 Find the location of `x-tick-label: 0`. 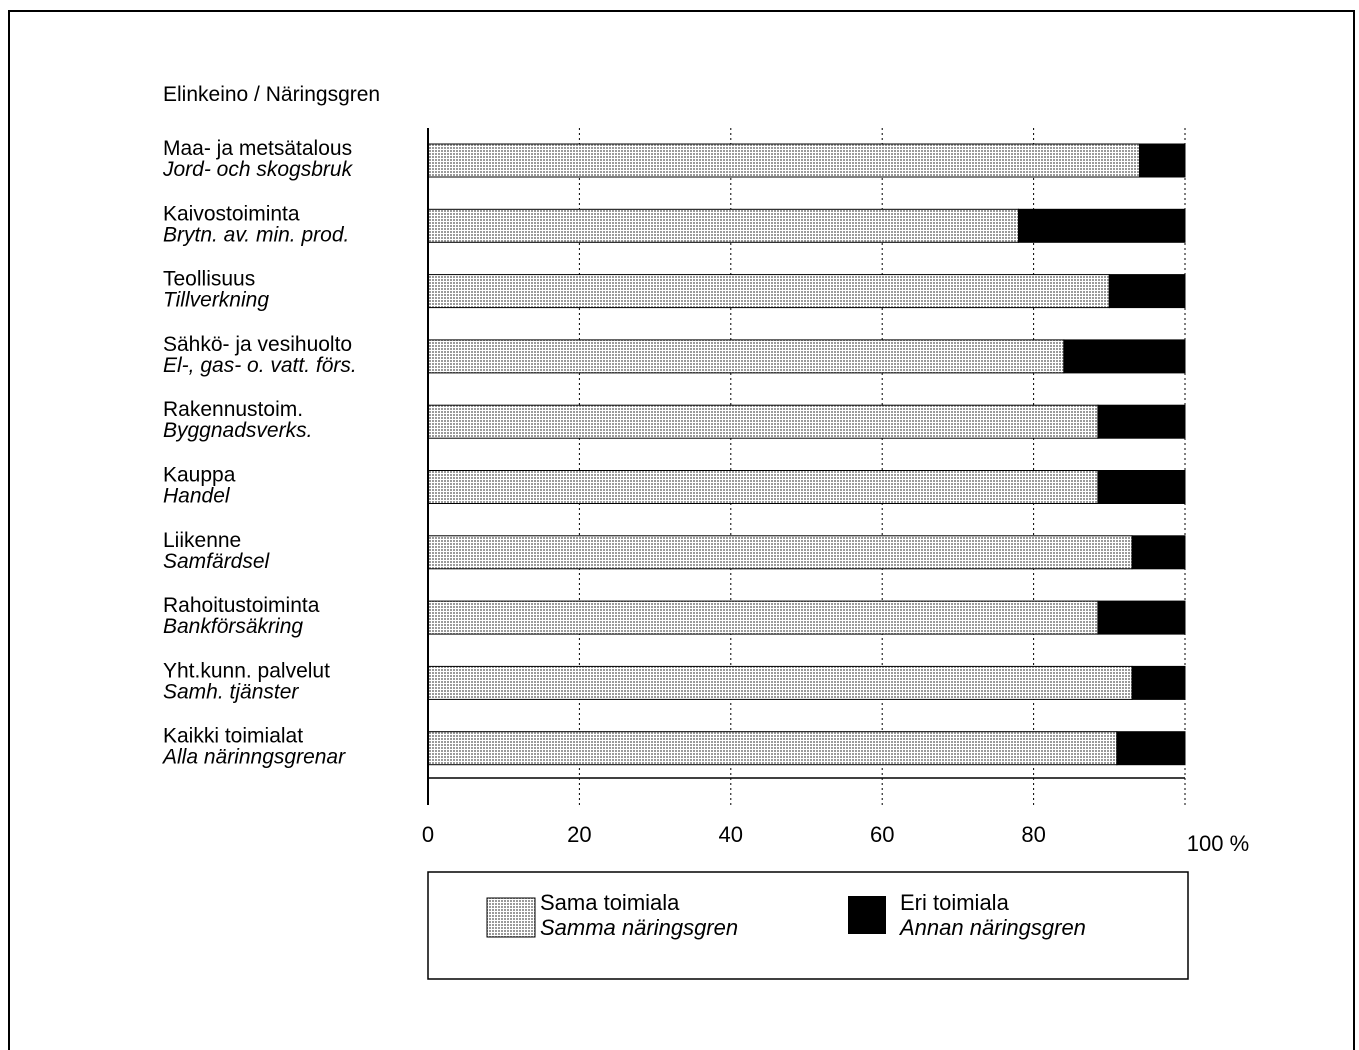

x-tick-label: 0 is located at coordinates (428, 834).